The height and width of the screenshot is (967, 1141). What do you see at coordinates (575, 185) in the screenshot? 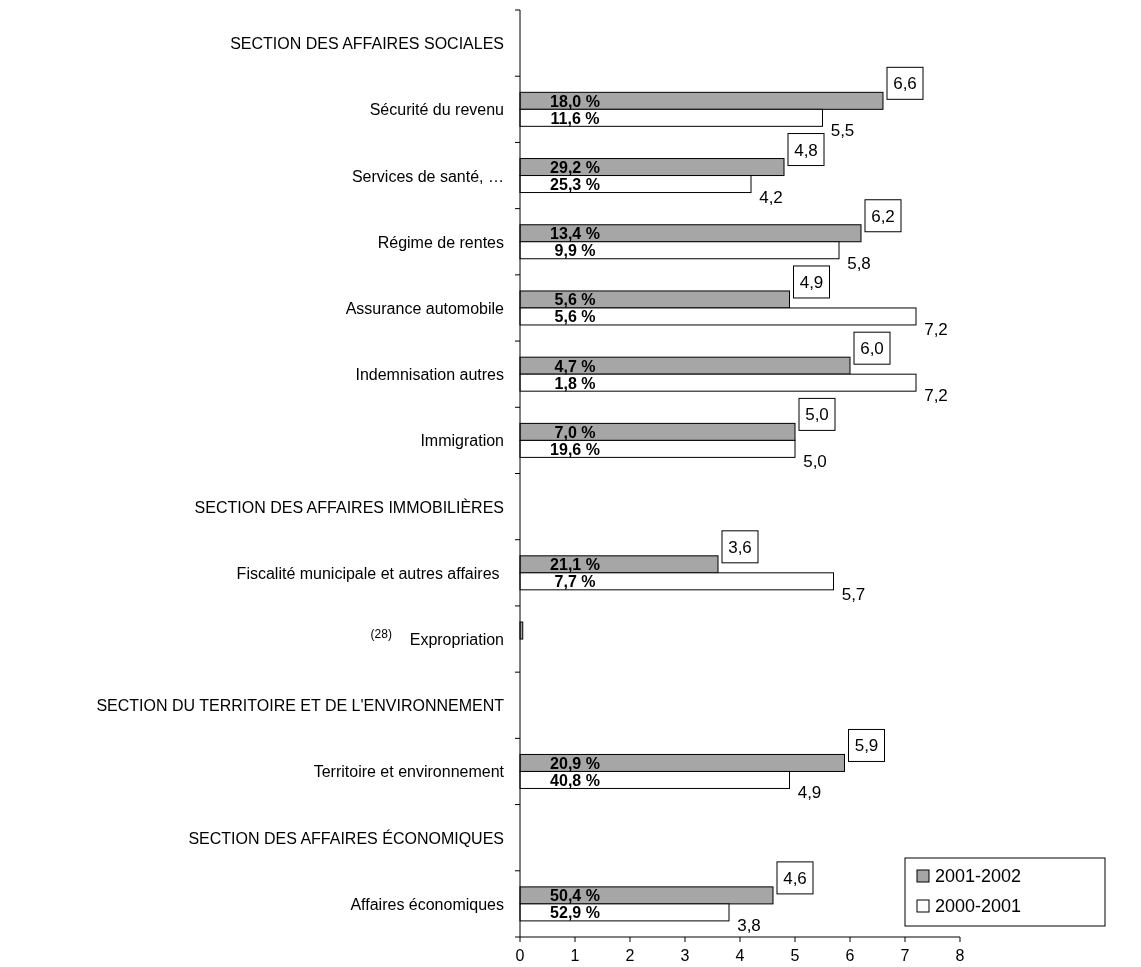
I see `annotation: 25,3 %` at bounding box center [575, 185].